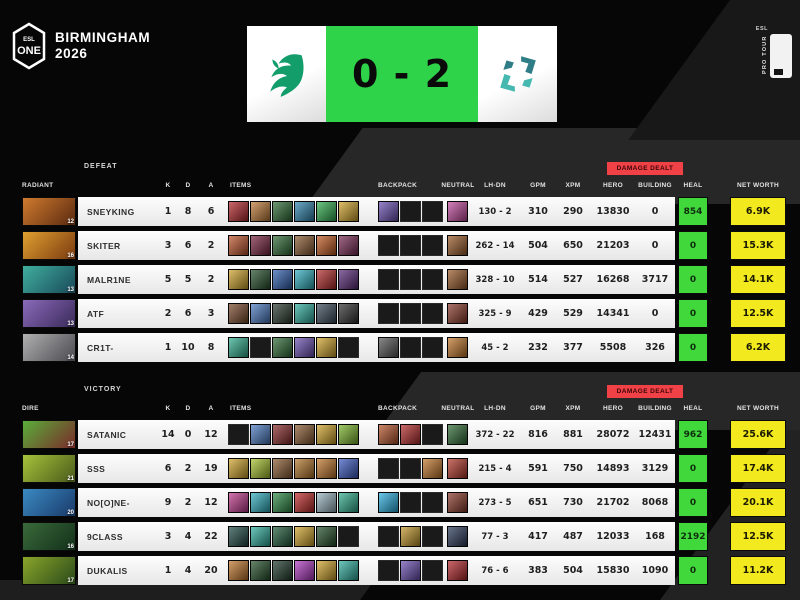 The image size is (800, 600). What do you see at coordinates (693, 408) in the screenshot?
I see `col-heal: HEAL` at bounding box center [693, 408].